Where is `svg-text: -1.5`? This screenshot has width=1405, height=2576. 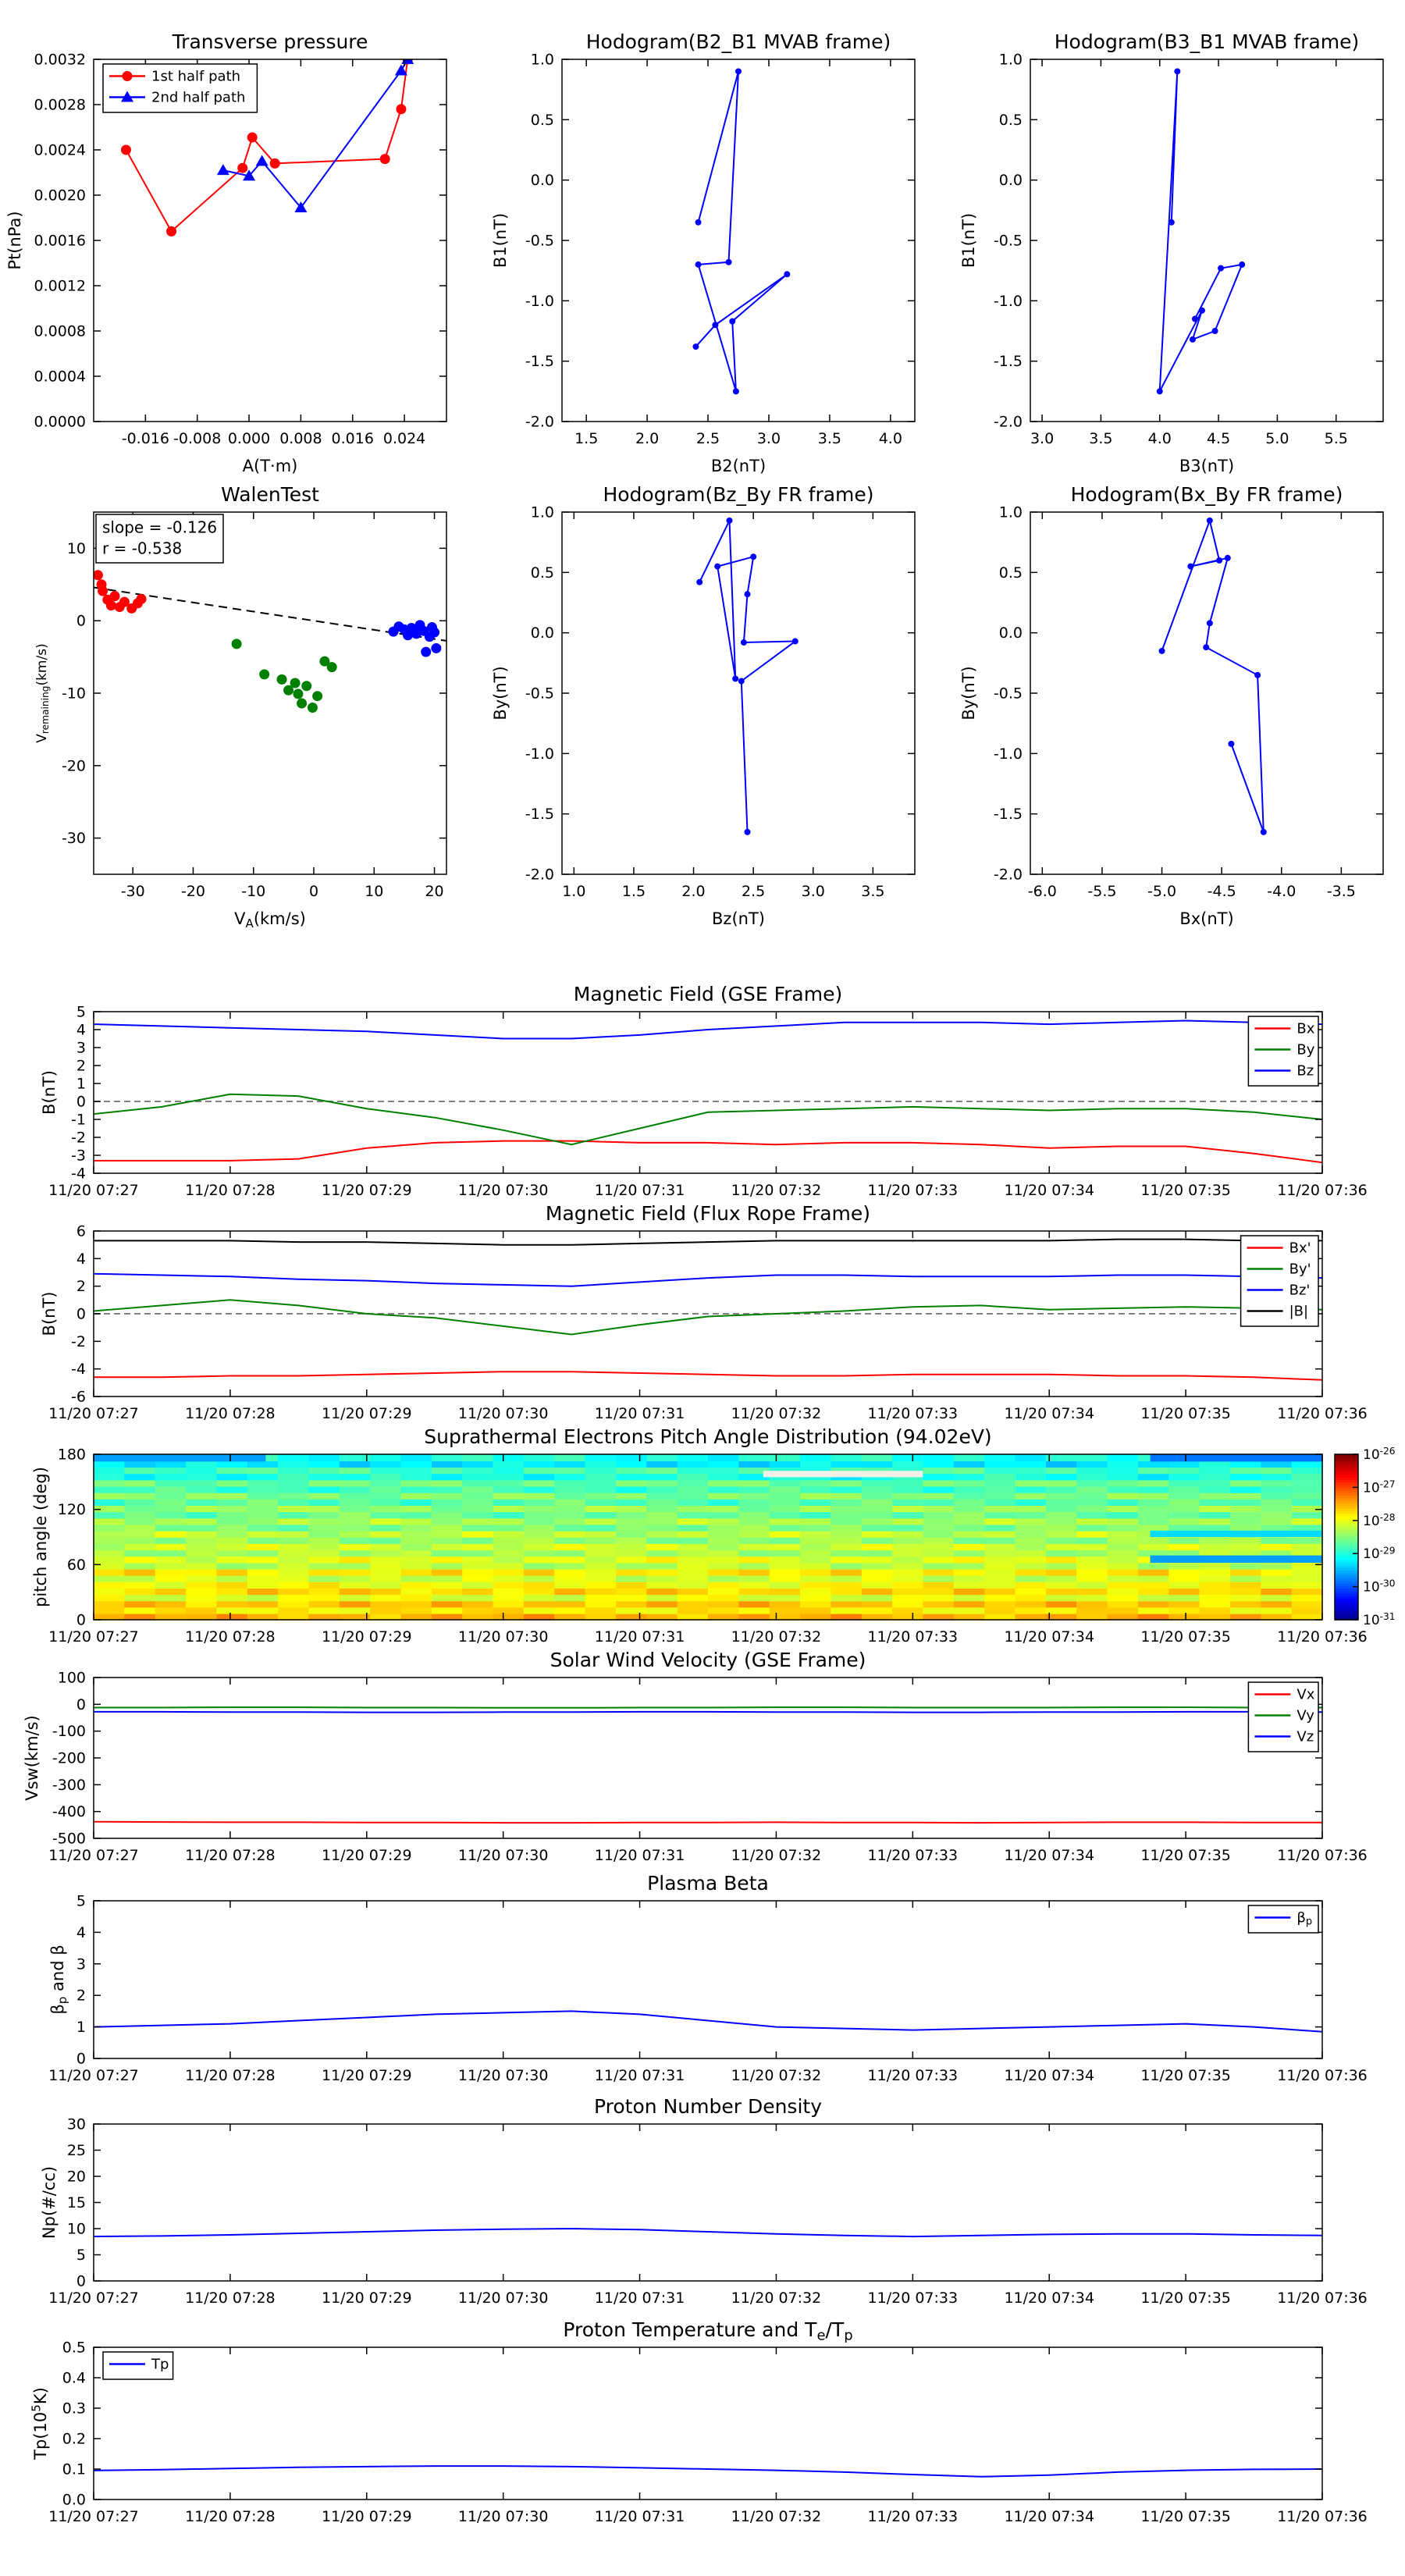 svg-text: -1.5 is located at coordinates (540, 361).